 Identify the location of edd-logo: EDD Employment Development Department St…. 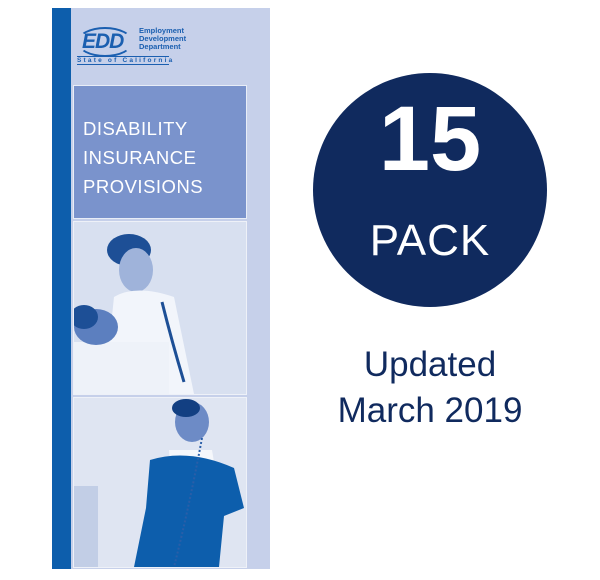
(157, 47).